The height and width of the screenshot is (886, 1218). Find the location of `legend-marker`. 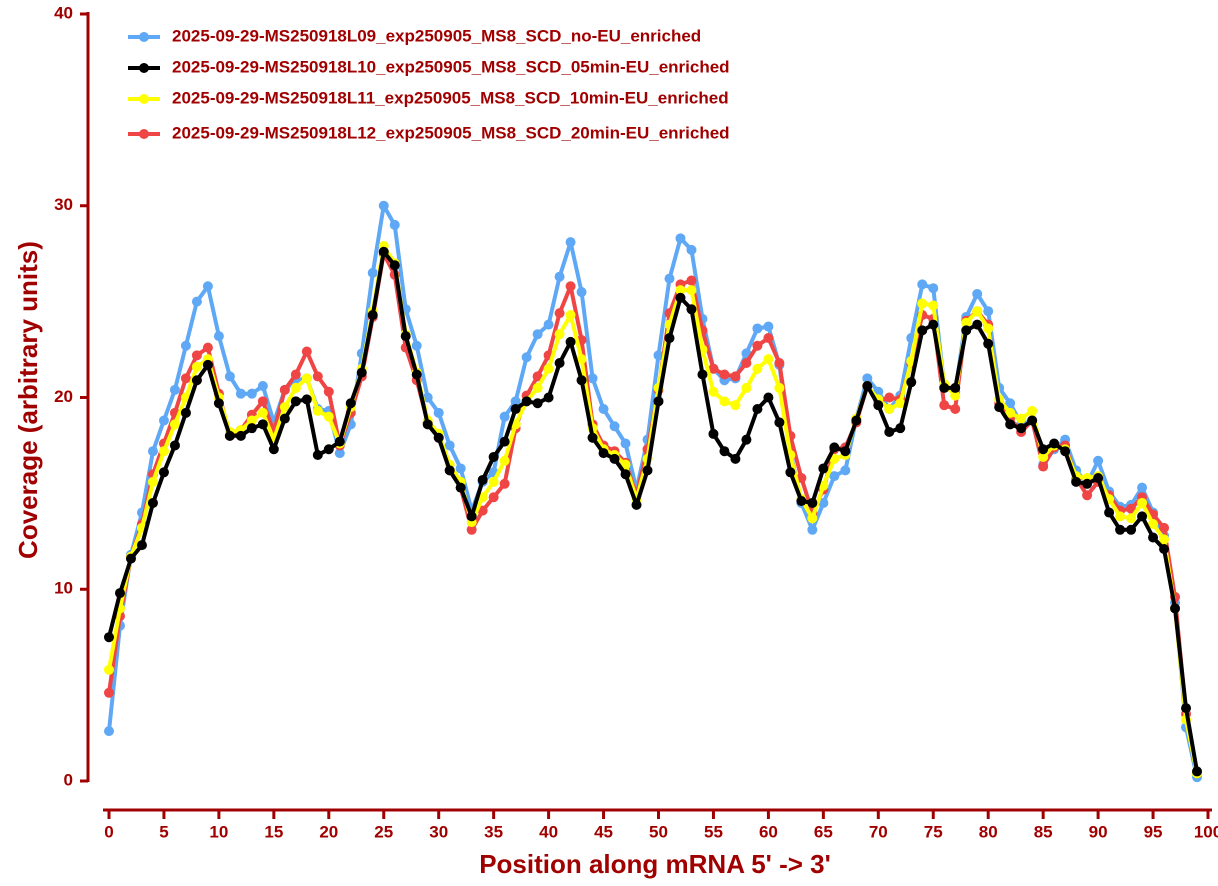

legend-marker is located at coordinates (144, 99).